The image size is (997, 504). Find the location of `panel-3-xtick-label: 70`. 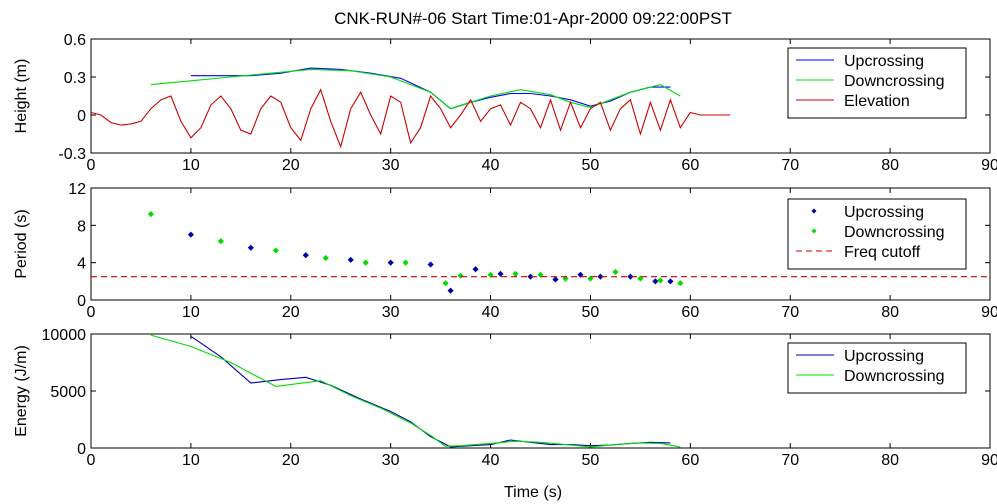

panel-3-xtick-label: 70 is located at coordinates (790, 460).